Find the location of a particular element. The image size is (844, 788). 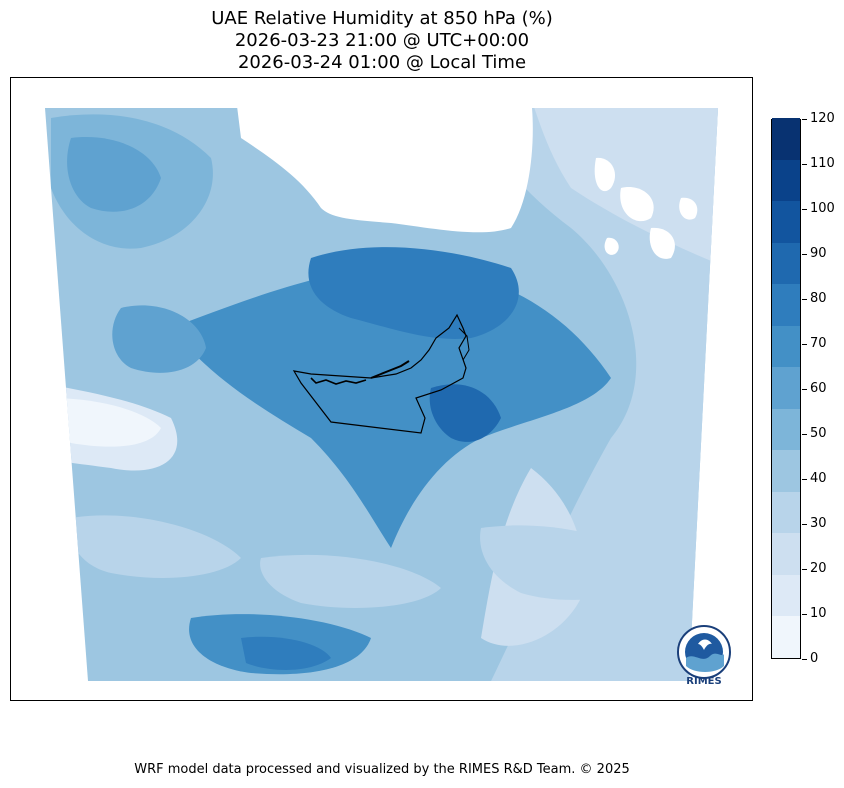

rimes-logo: RIMES is located at coordinates (704, 657).